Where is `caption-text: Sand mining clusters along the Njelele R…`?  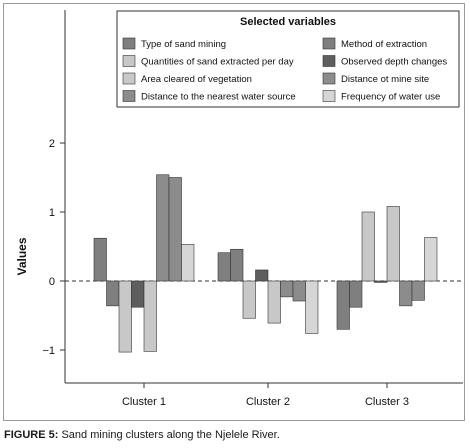
caption-text: Sand mining clusters along the Njelele R… is located at coordinates (169, 435).